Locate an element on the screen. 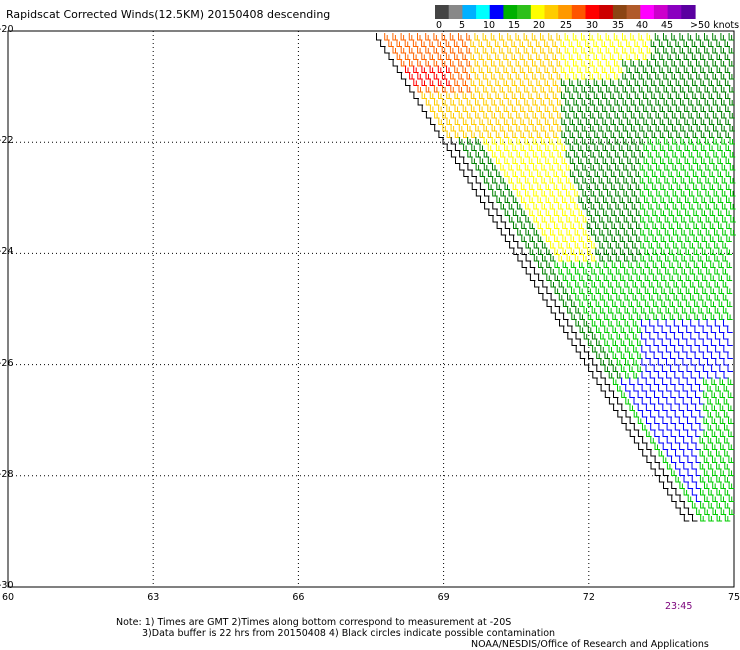  legend-swatch is located at coordinates (510, 12).